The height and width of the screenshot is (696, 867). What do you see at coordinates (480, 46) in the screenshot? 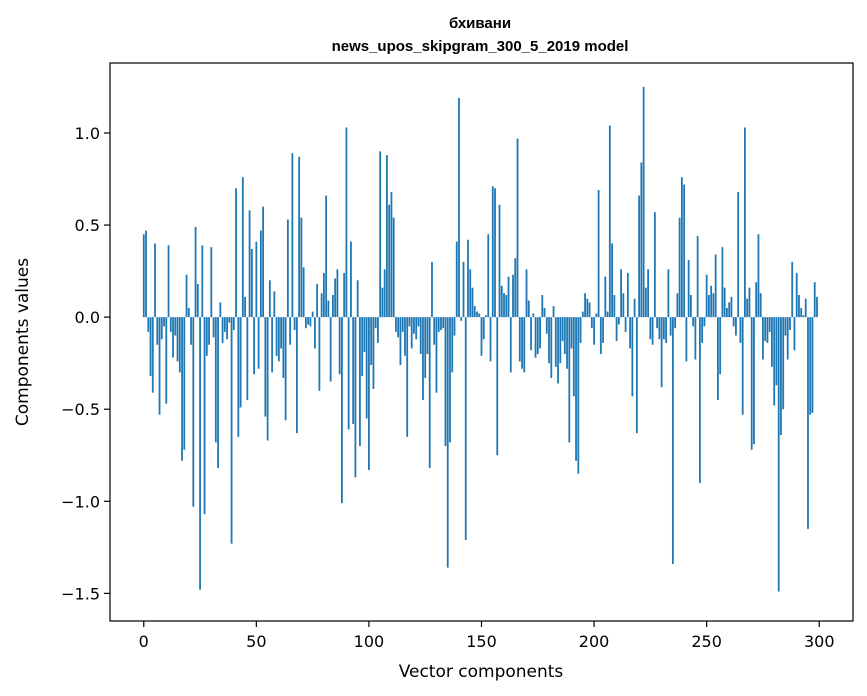
I see `chart-subtitle: news_upos_skipgram_300_5_2019 model` at bounding box center [480, 46].